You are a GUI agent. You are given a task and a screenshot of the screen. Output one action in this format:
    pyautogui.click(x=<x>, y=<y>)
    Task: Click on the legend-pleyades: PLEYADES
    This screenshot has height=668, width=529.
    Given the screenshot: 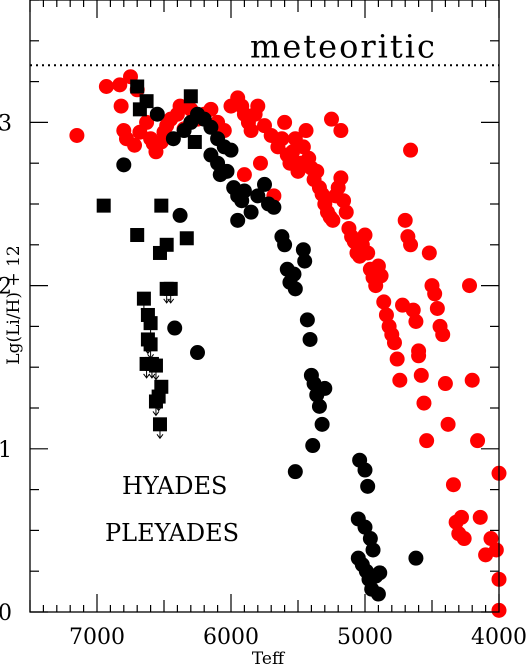 What is the action you would take?
    pyautogui.click(x=172, y=533)
    